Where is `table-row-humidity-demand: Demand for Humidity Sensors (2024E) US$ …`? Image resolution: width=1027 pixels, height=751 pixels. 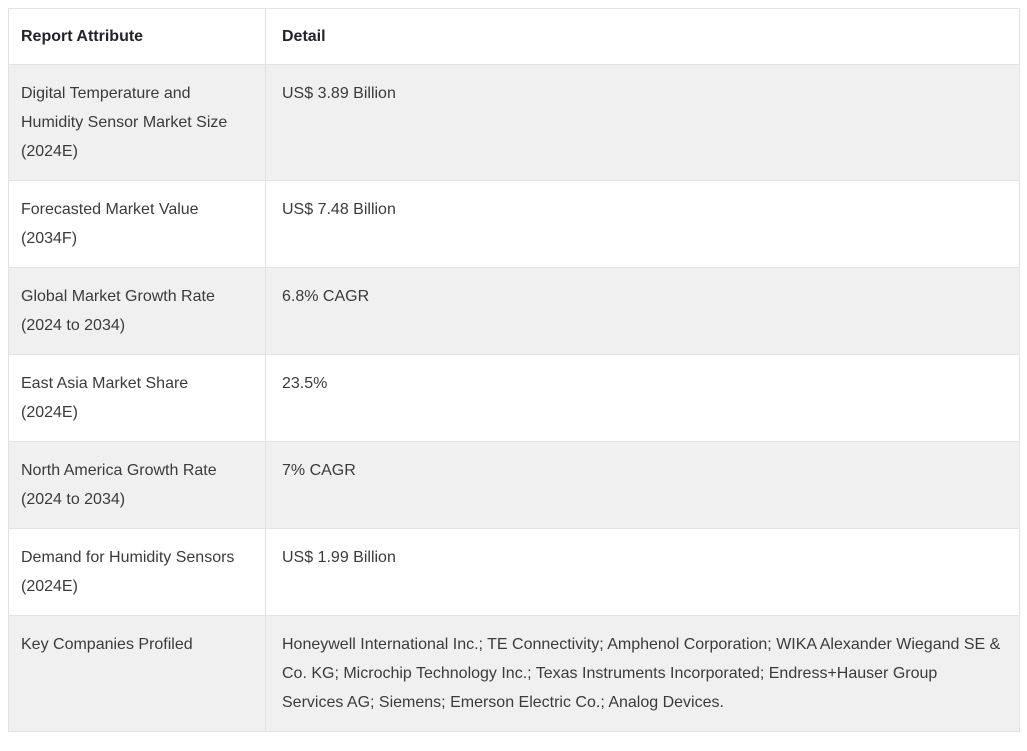 table-row-humidity-demand: Demand for Humidity Sensors (2024E) US$ … is located at coordinates (514, 572).